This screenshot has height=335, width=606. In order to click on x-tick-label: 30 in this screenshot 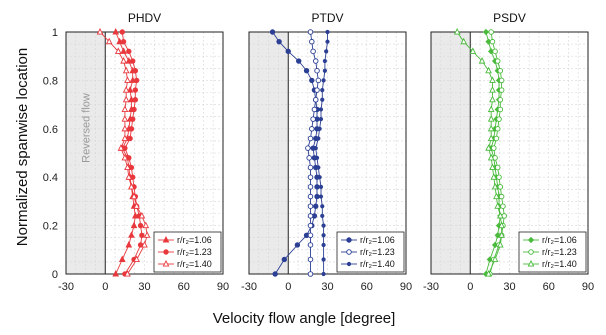, I will do `click(327, 287)`.